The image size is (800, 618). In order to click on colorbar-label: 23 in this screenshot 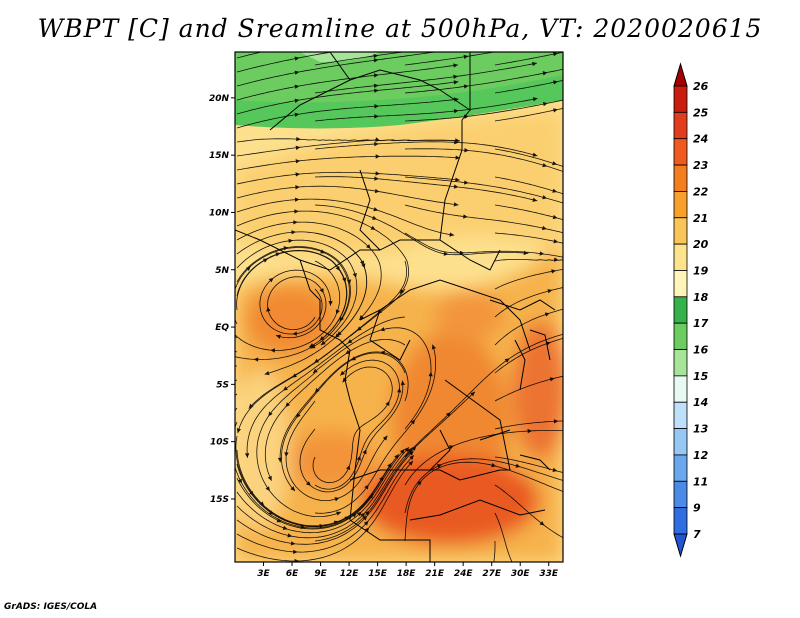, I will do `click(701, 165)`.